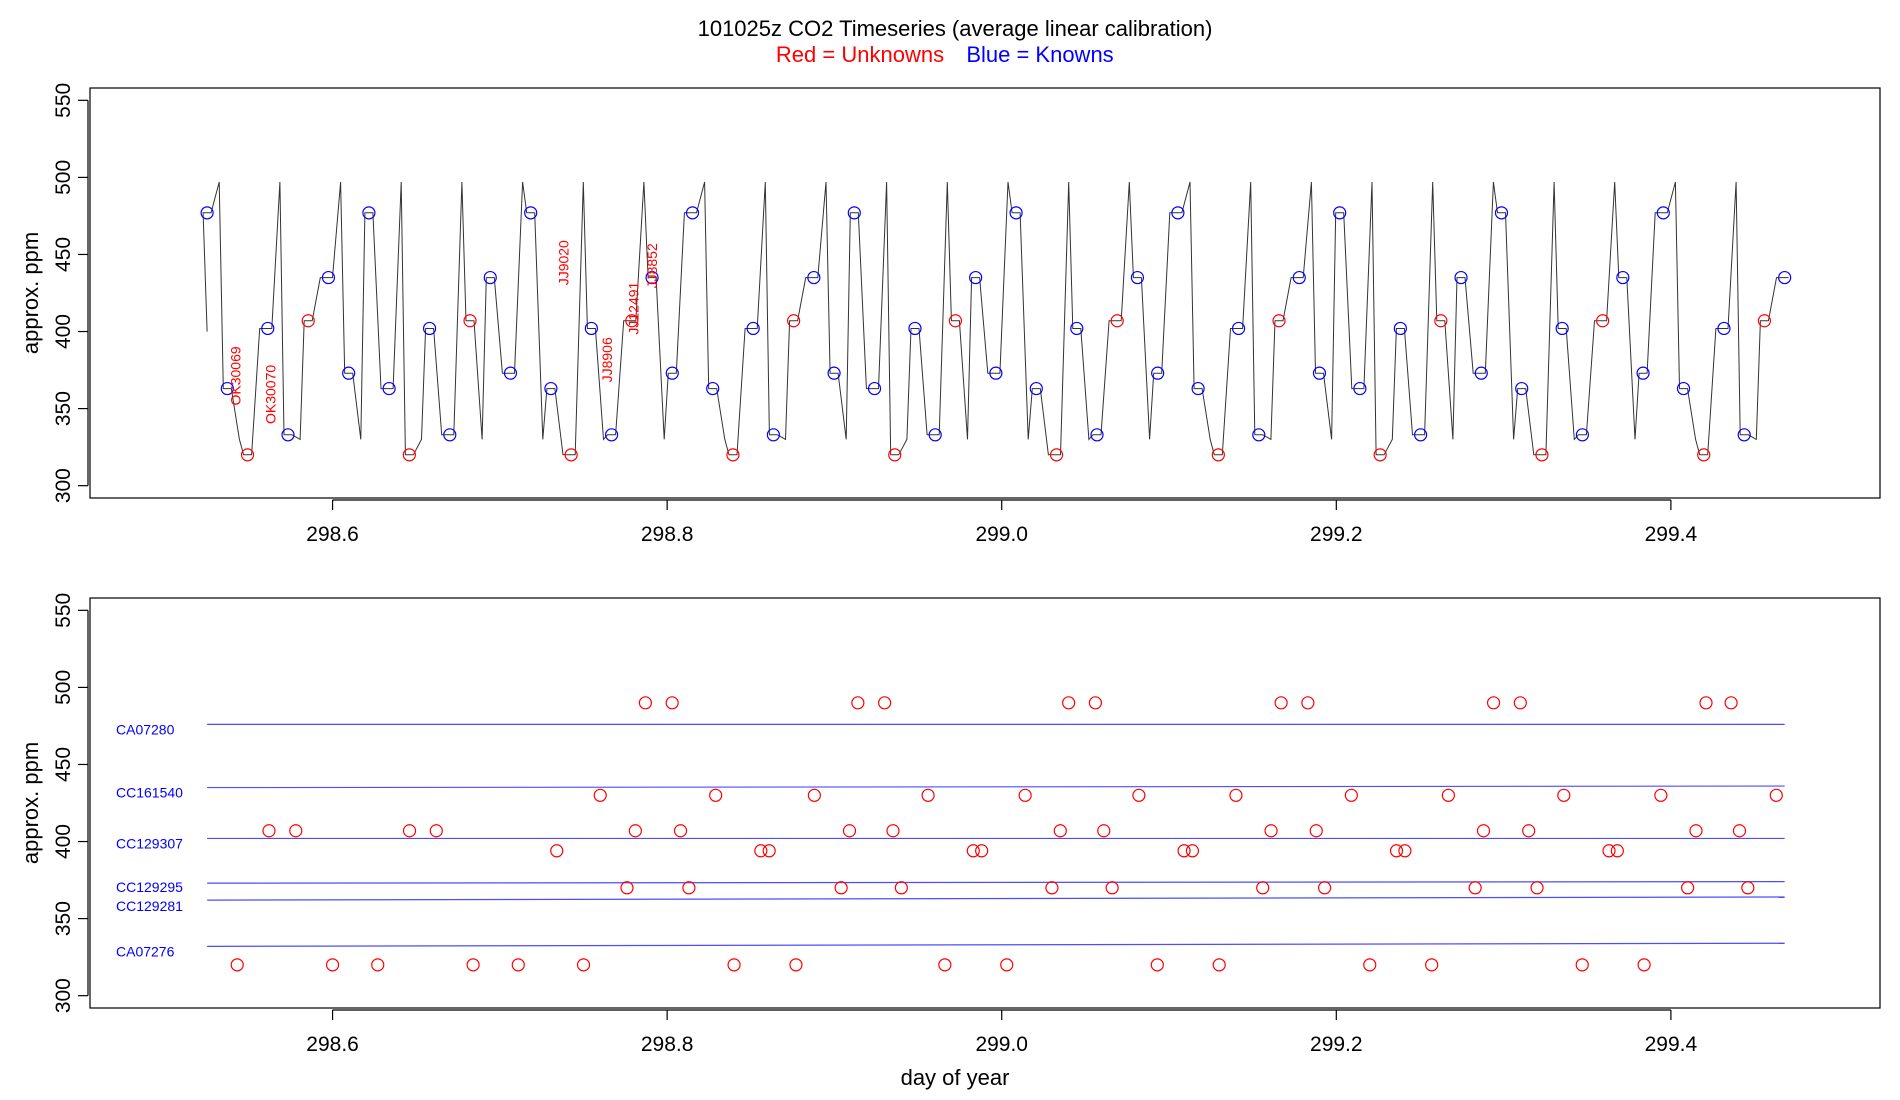  What do you see at coordinates (332, 1044) in the screenshot?
I see `p2-x-tick-label: 298.6` at bounding box center [332, 1044].